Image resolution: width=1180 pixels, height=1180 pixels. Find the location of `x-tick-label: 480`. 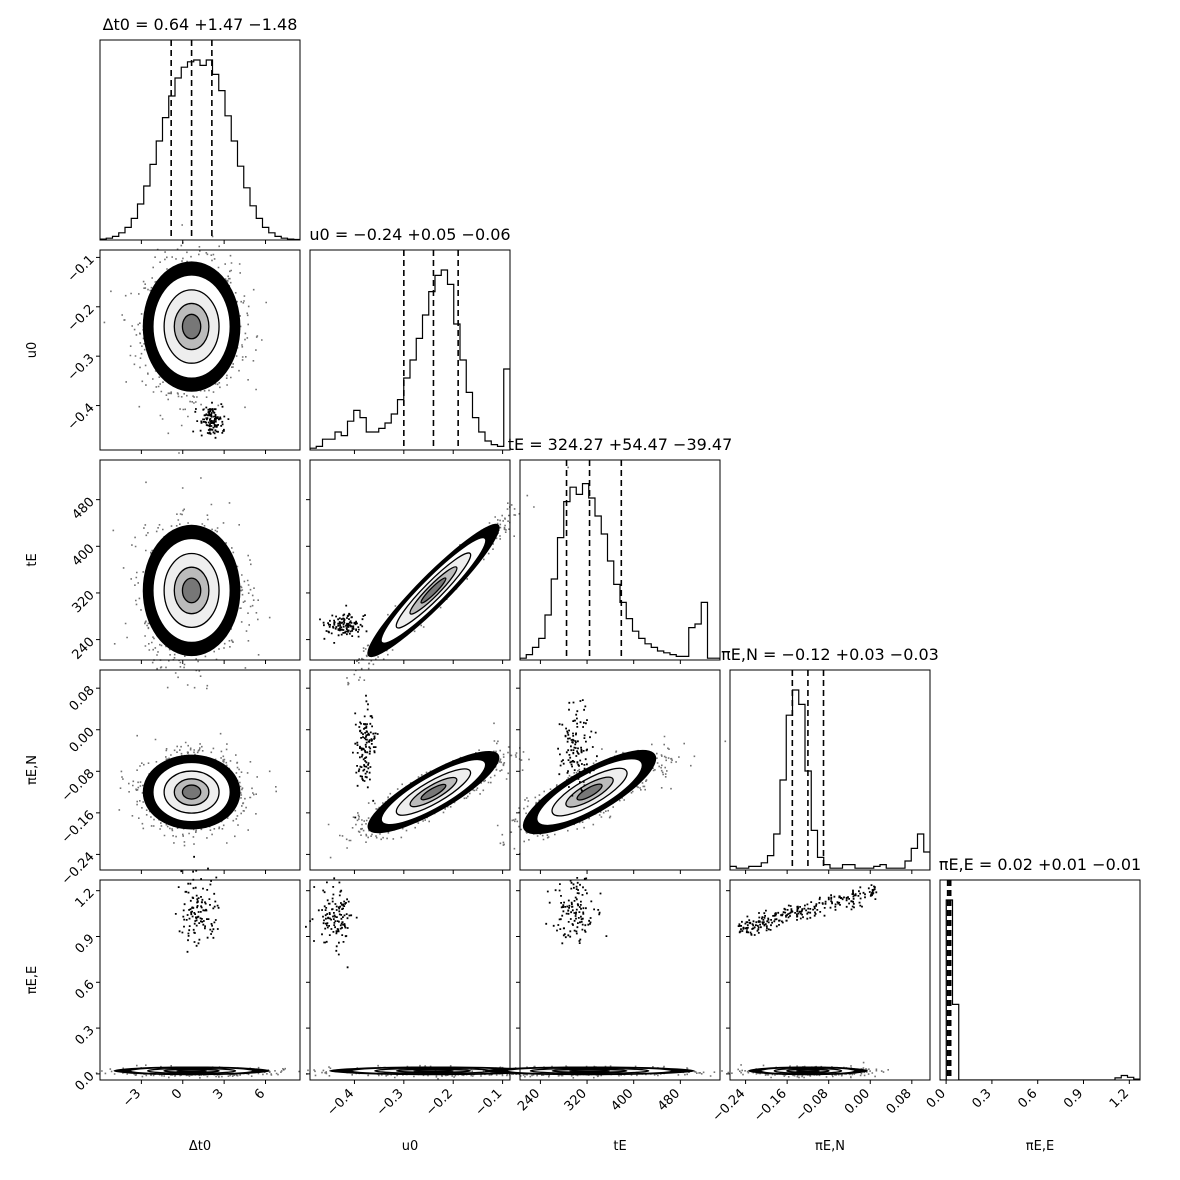

x-tick-label: 480 is located at coordinates (669, 1100).